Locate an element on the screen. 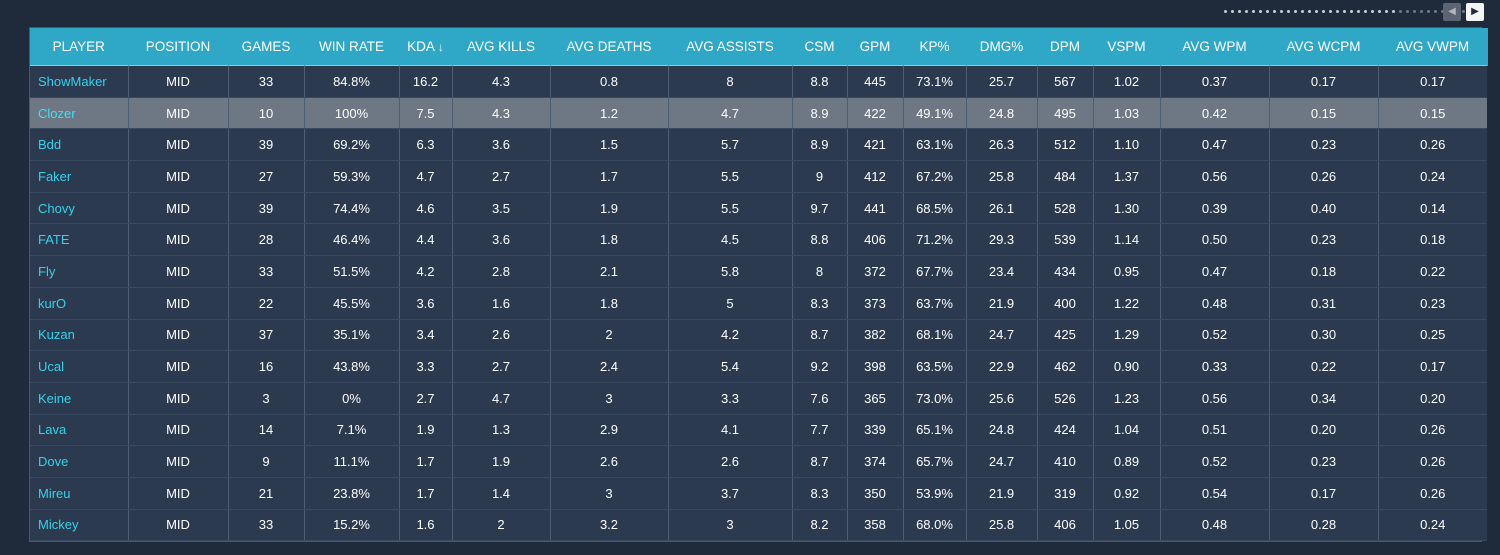  cell-avg-assists: 5 is located at coordinates (730, 303).